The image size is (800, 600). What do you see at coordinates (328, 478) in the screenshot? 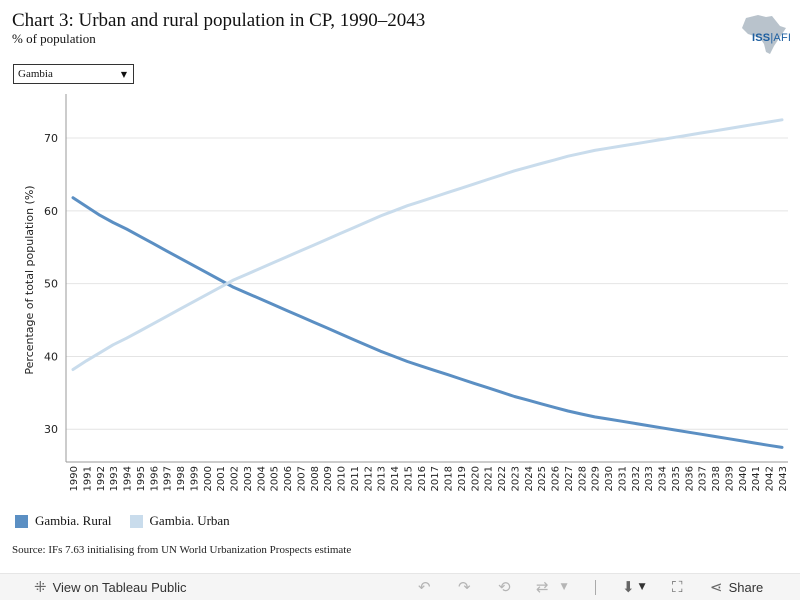
I see `x-tick-label: 2009` at bounding box center [328, 478].